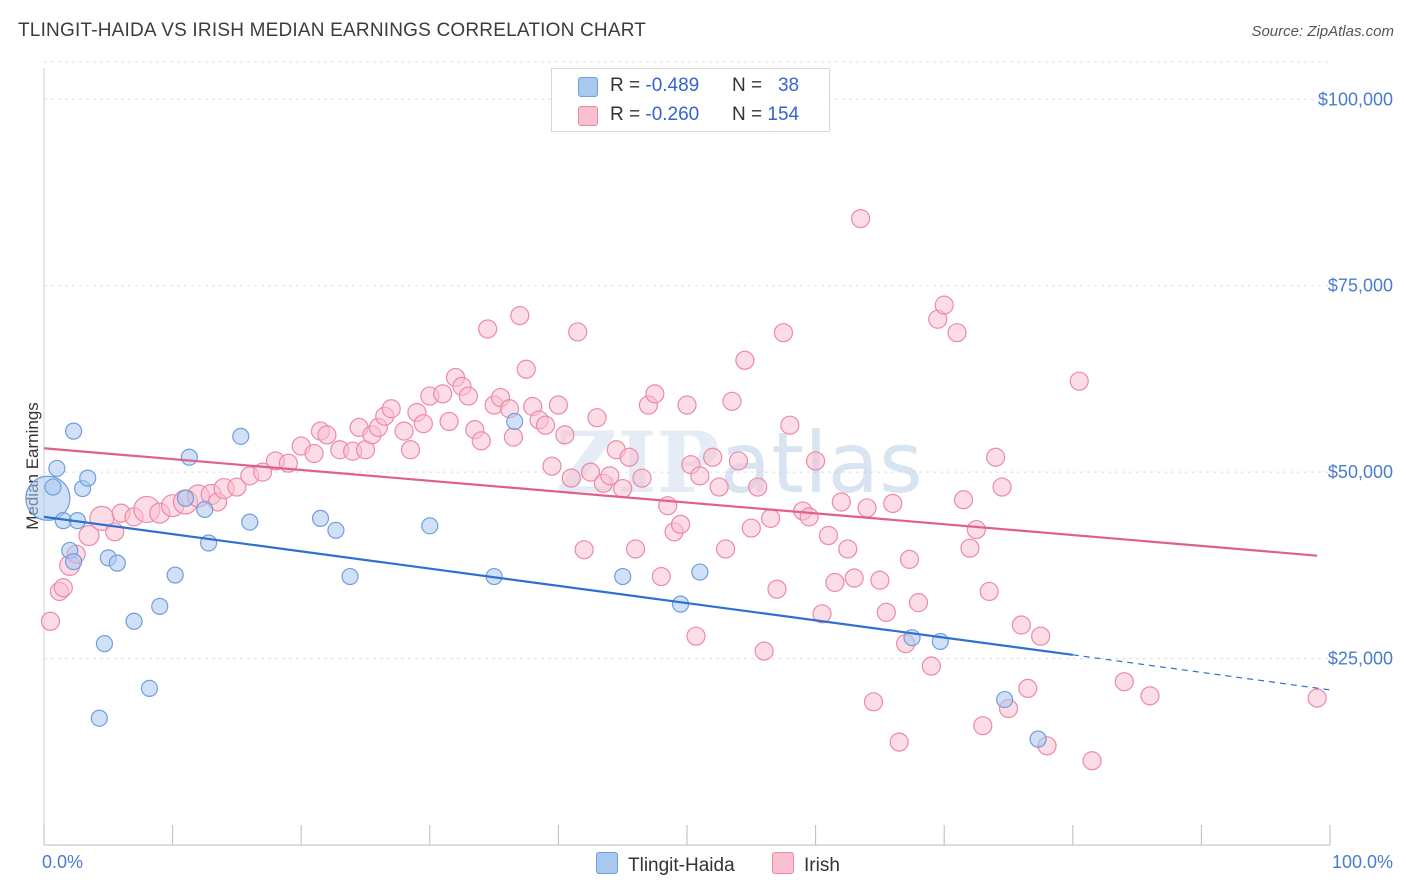 The width and height of the screenshot is (1406, 892). Describe the element at coordinates (655, 114) in the screenshot. I see `legend-r-label: R = -0.260` at that location.